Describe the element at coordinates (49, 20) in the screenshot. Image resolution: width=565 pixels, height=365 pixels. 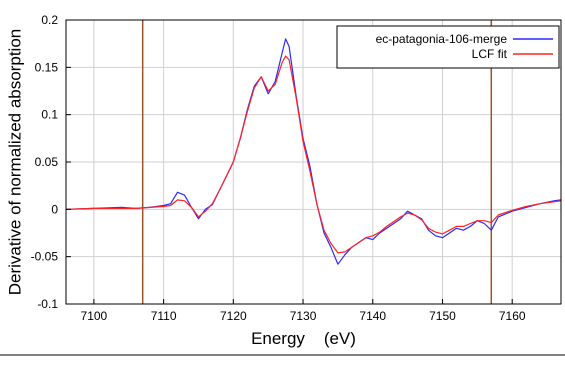
I see `y-tick-label: 0.2` at that location.